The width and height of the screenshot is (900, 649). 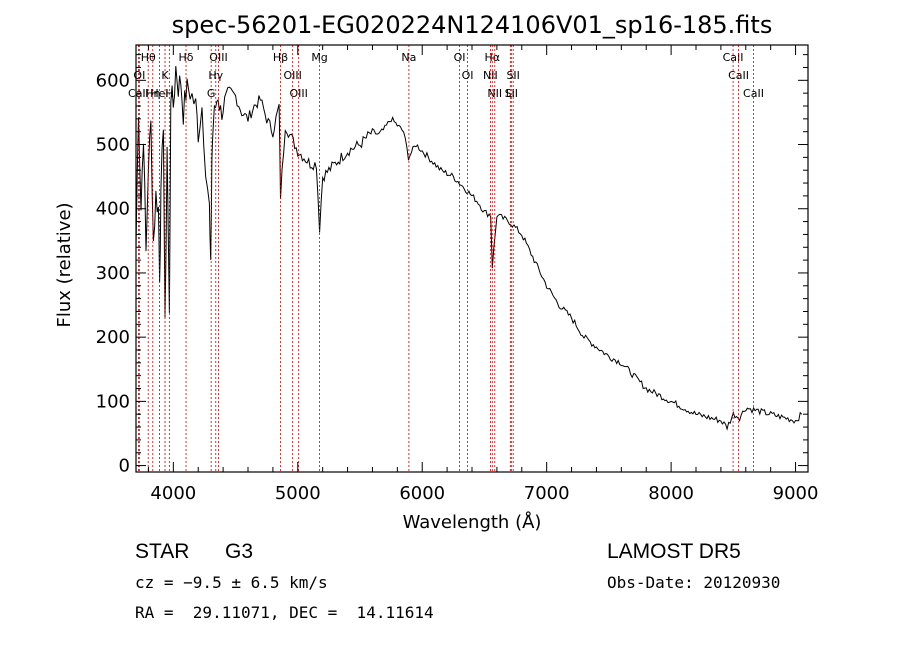 What do you see at coordinates (113, 337) in the screenshot?
I see `y-tick-label: 200` at bounding box center [113, 337].